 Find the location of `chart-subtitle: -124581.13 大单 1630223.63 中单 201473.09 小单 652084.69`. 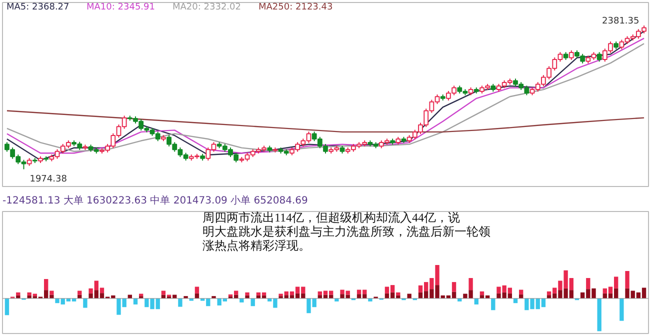

chart-subtitle: -124581.13 大单 1630223.63 中单 201473.09 小单 652084.69 is located at coordinates (155, 200).